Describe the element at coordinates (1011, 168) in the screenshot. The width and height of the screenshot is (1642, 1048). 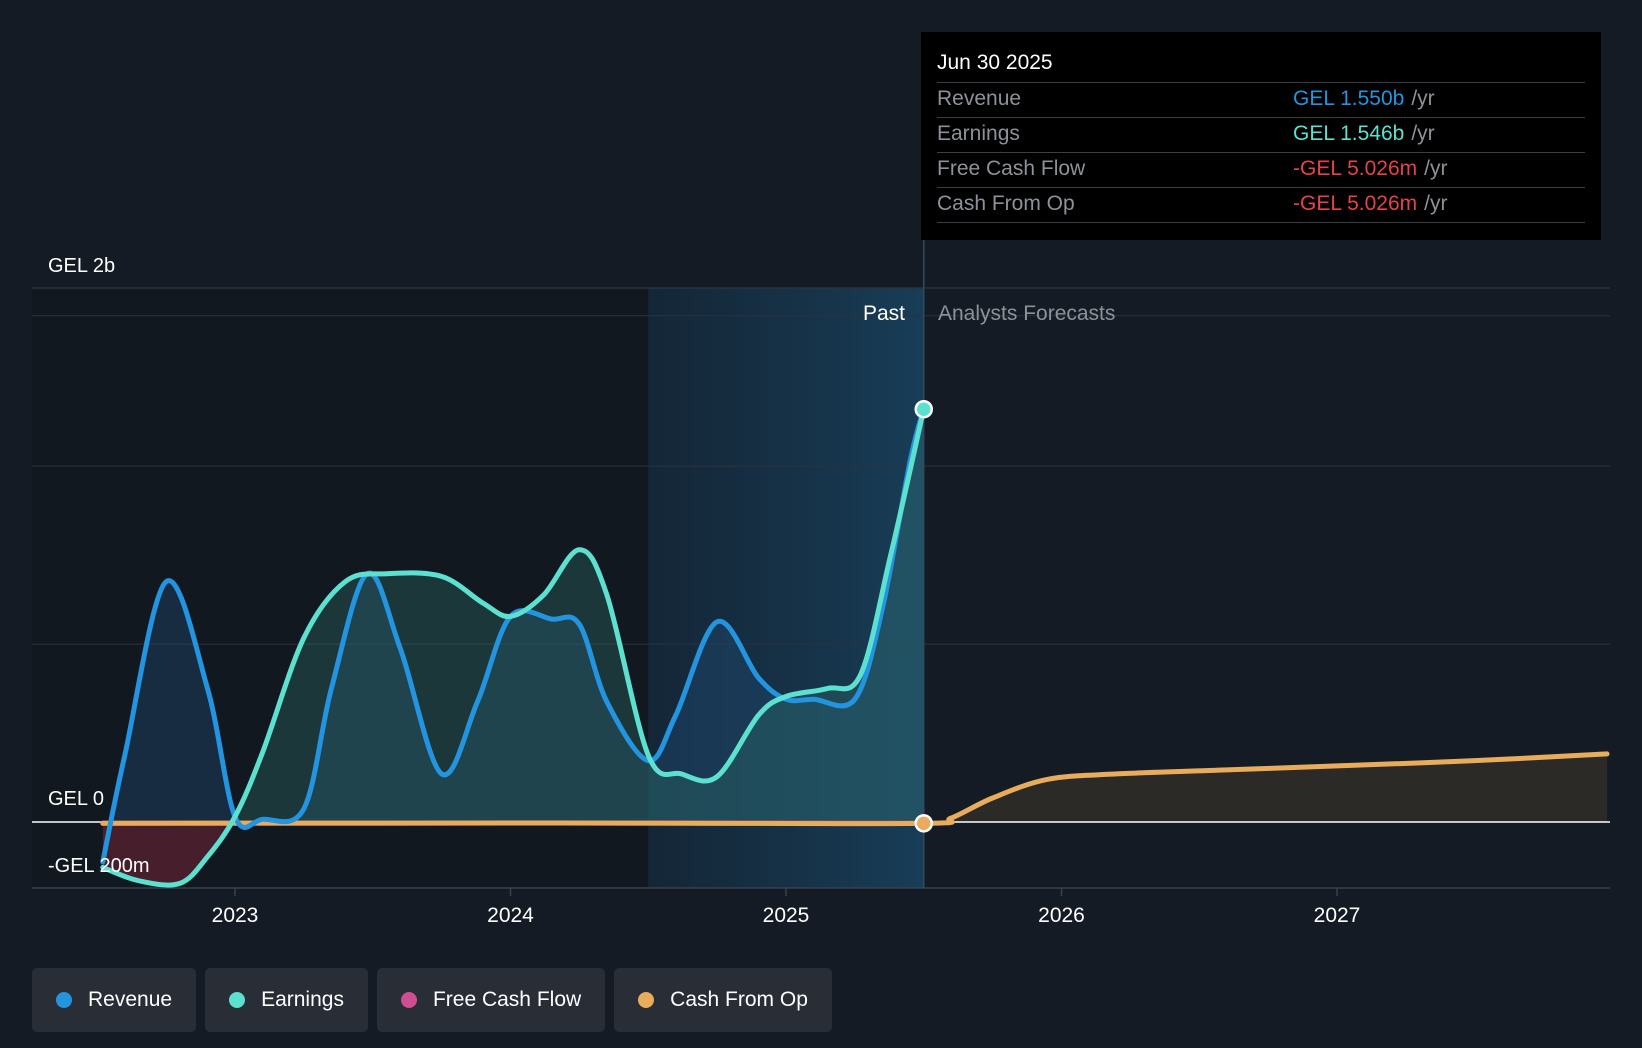
I see `tooltip-label: Free Cash Flow` at that location.